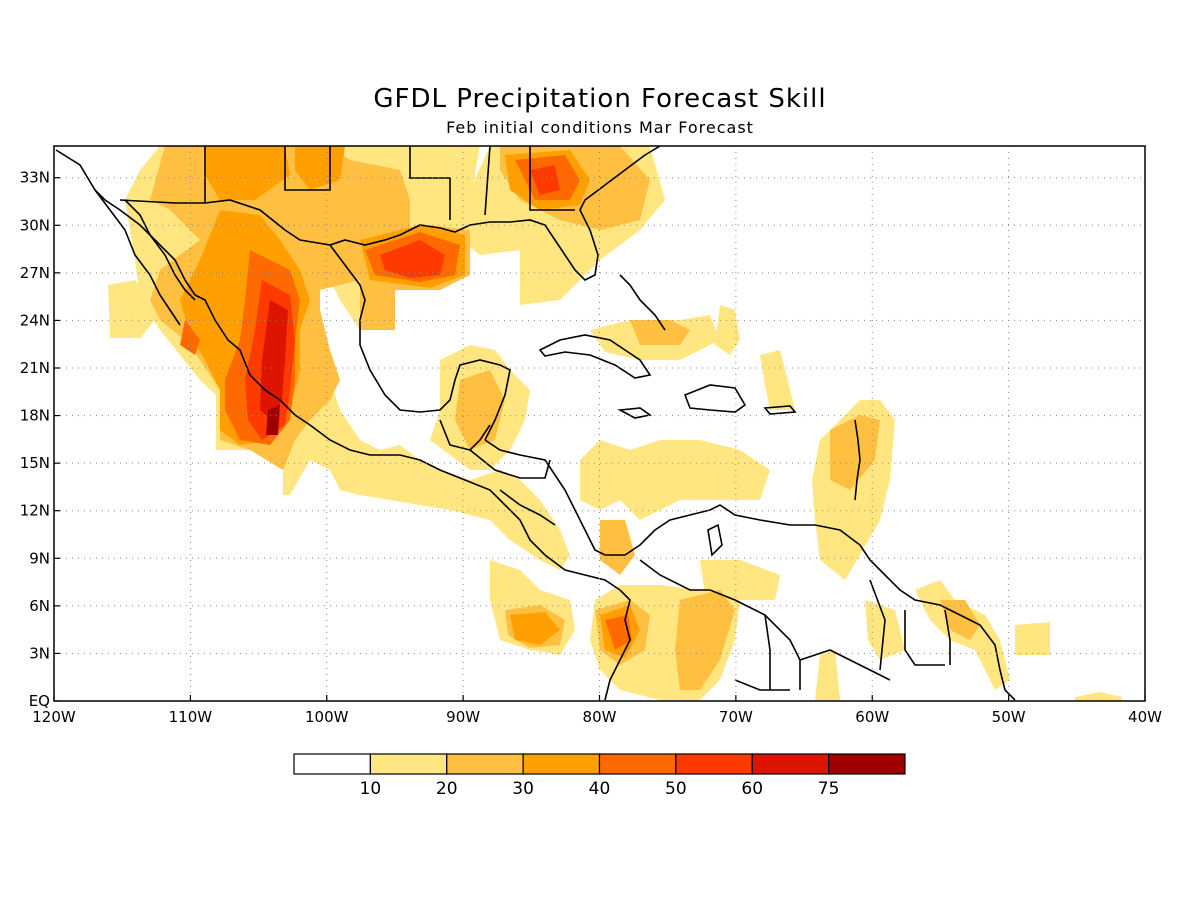  What do you see at coordinates (39, 606) in the screenshot?
I see `lat-tick-label: 6N` at bounding box center [39, 606].